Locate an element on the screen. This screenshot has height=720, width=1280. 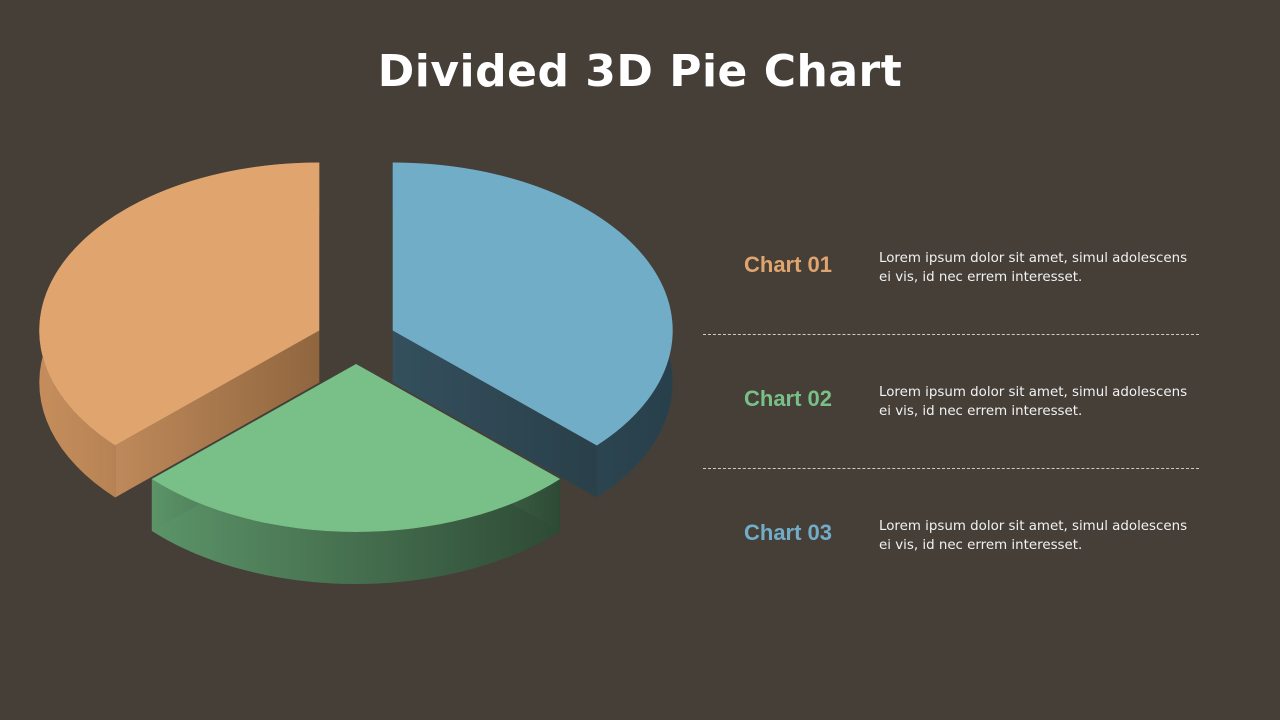
page-title: Divided 3D Pie Chart is located at coordinates (640, 71).